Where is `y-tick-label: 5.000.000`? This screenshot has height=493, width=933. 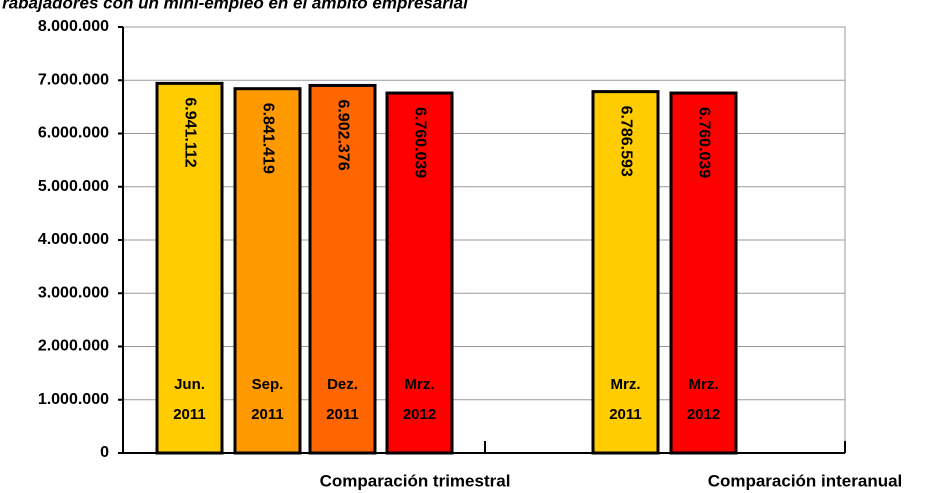
y-tick-label: 5.000.000 is located at coordinates (73, 186).